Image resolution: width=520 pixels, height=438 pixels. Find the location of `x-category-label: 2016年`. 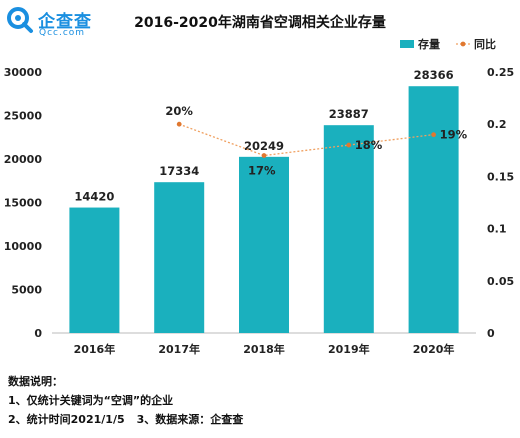

x-category-label: 2016年 is located at coordinates (95, 349).